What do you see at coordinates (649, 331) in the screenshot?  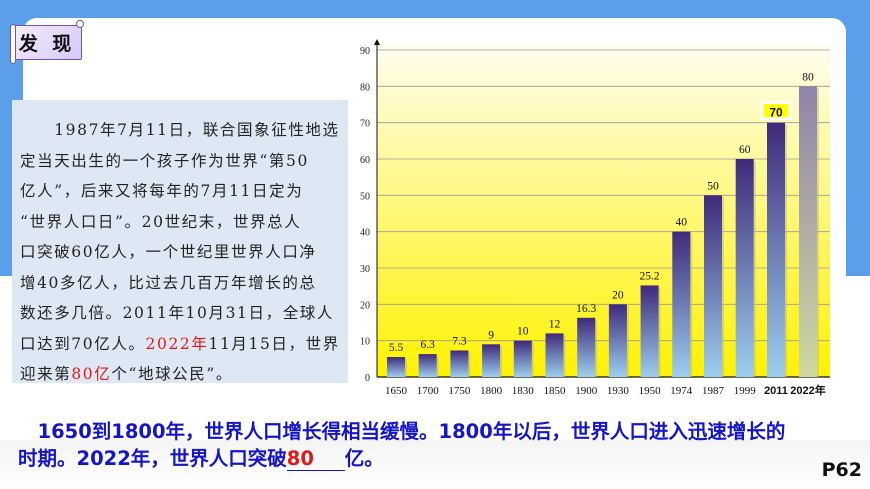 I see `bar-1950` at bounding box center [649, 331].